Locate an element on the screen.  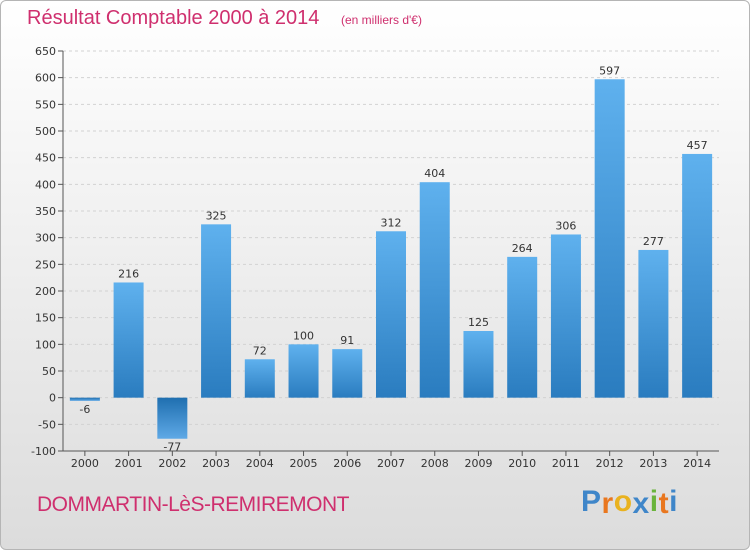
y-tick-label: 50 is located at coordinates (49, 371).